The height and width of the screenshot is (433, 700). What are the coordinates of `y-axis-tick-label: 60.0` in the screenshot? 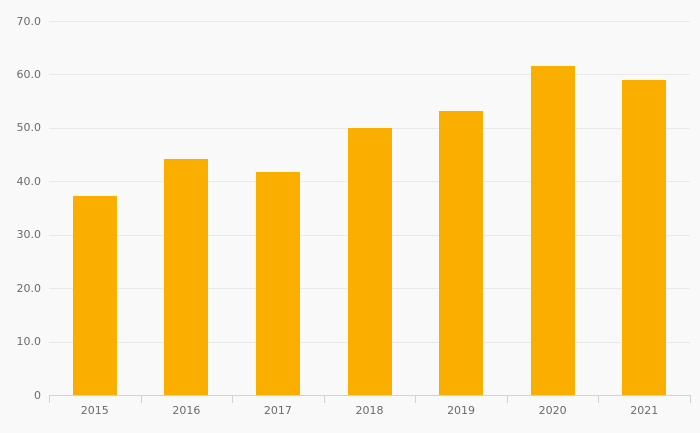 It's located at (29, 74).